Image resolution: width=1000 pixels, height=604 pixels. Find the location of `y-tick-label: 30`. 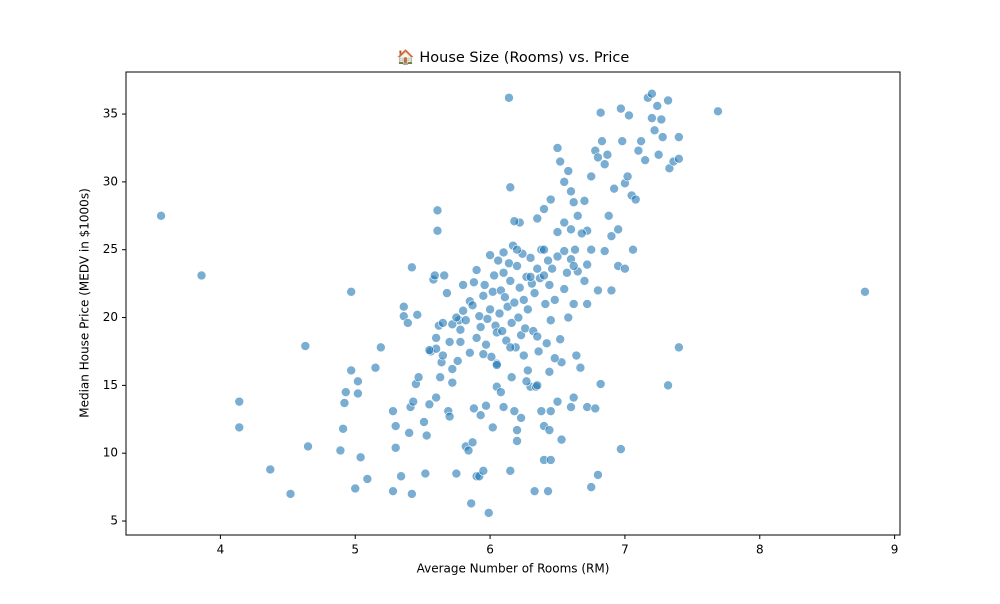

y-tick-label: 30 is located at coordinates (110, 181).